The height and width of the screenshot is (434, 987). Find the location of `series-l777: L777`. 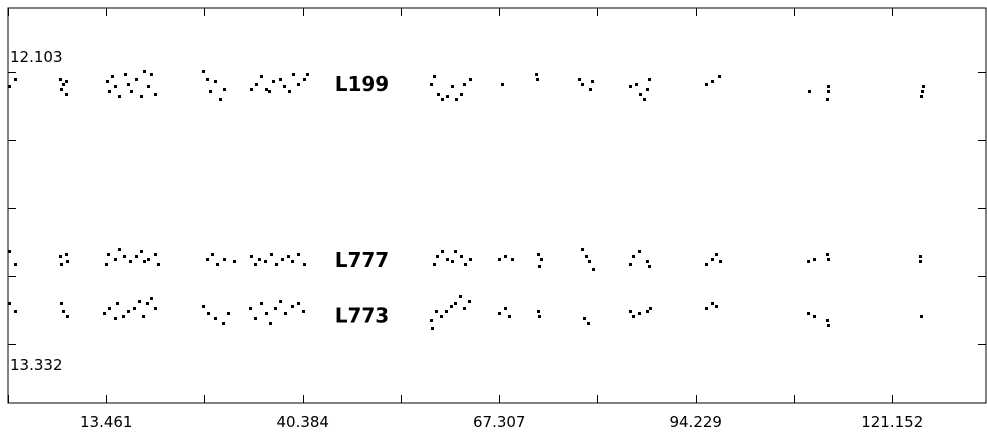

series-l777: L777 is located at coordinates (465, 260).